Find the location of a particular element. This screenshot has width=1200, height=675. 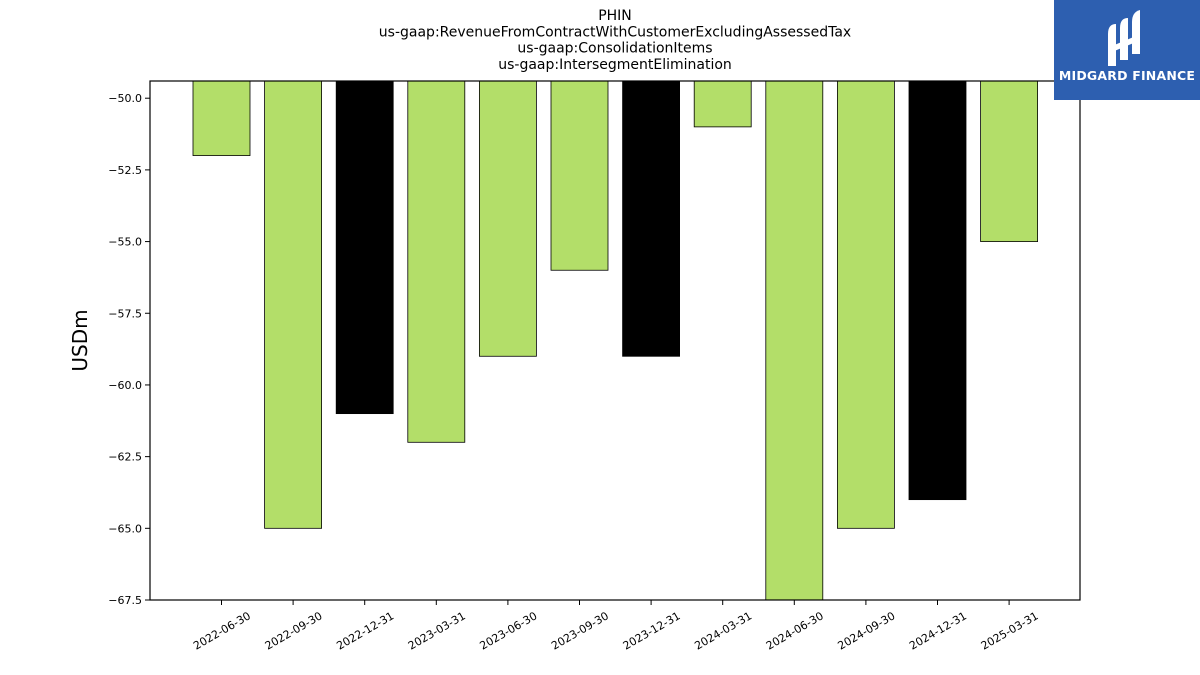

logo-text: MIDGARD FINANCE is located at coordinates (1127, 75).